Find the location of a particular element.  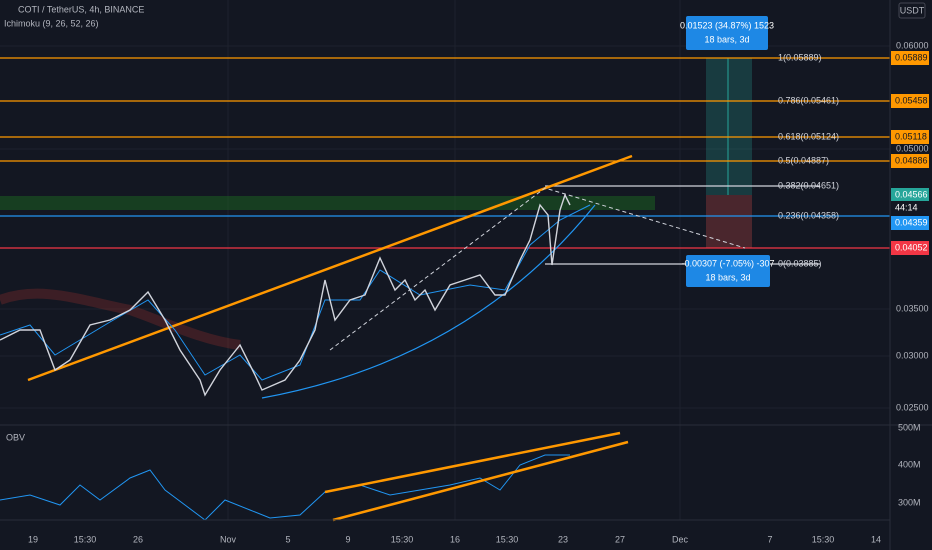

price-tag: 0.04566 is located at coordinates (911, 194).